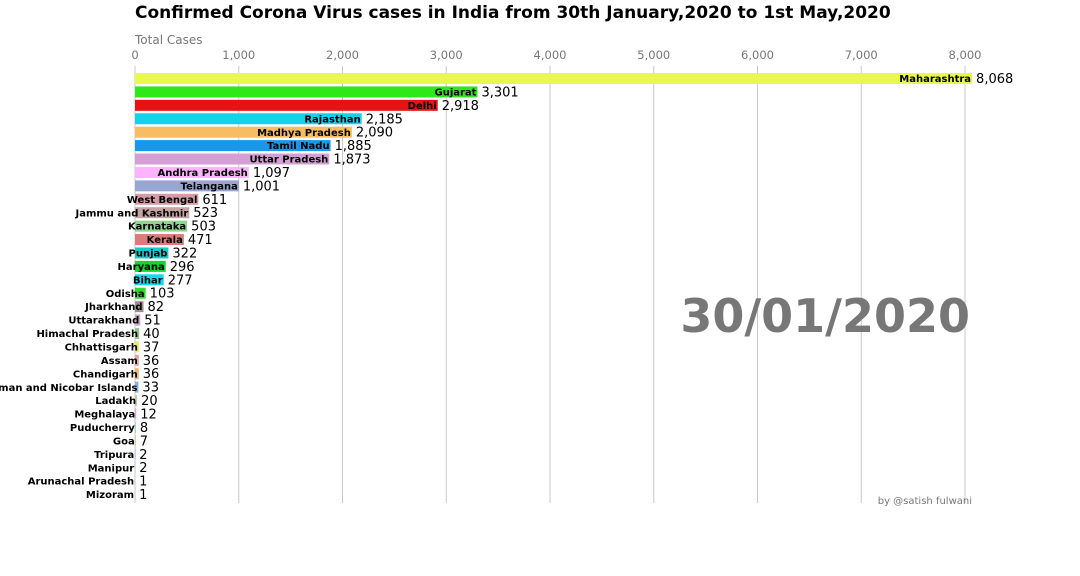  I want to click on bar-value-label: 82, so click(156, 307).